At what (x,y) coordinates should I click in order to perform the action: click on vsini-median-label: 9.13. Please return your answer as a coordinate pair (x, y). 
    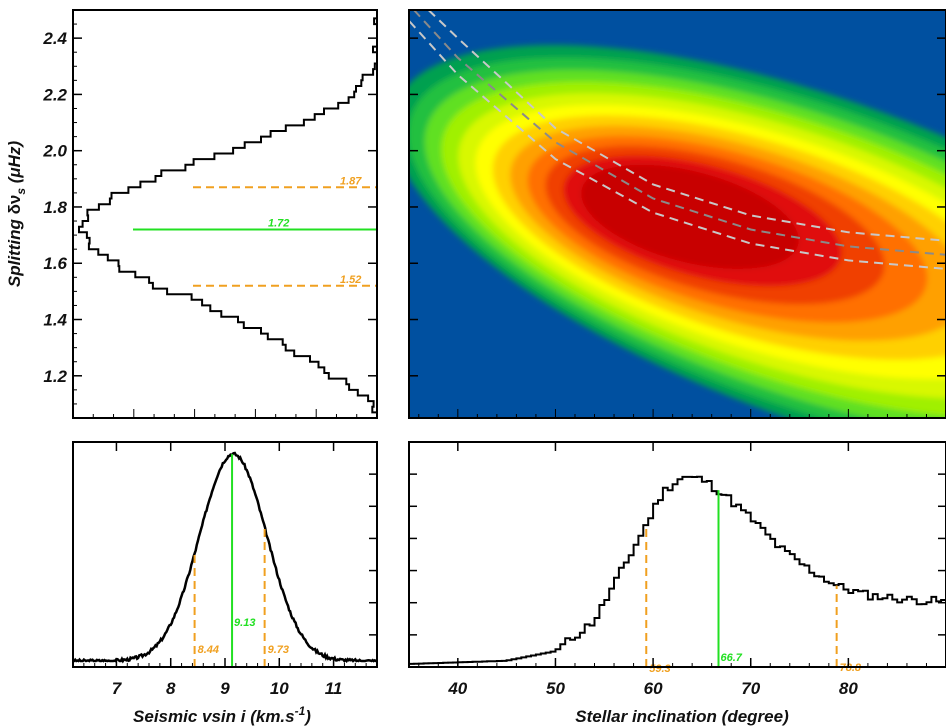
    Looking at the image, I should click on (244, 623).